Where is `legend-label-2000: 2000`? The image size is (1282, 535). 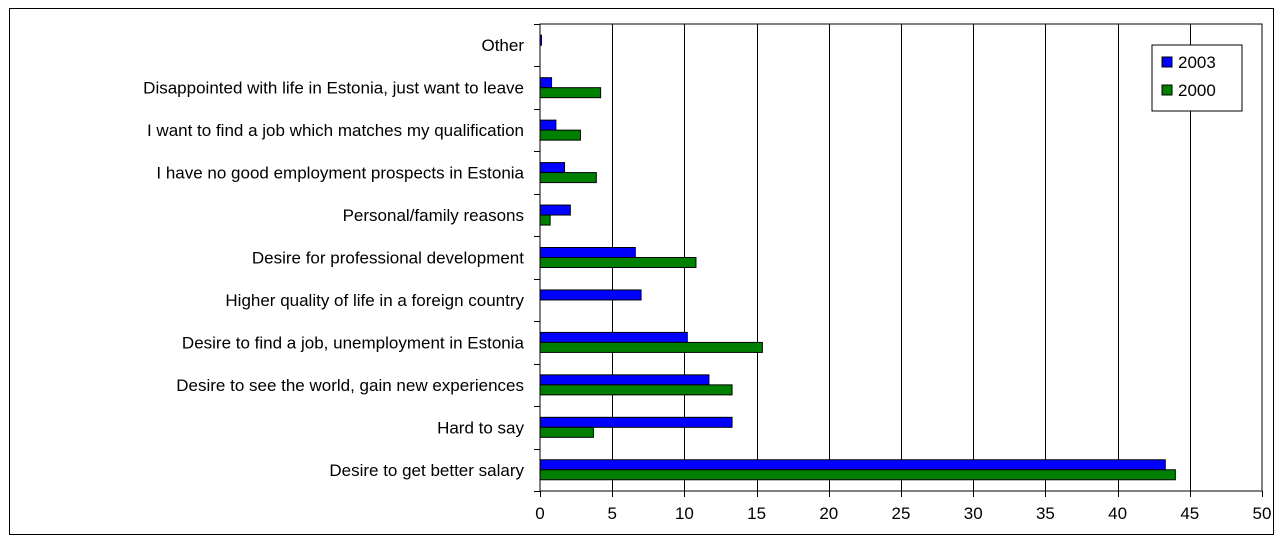 legend-label-2000: 2000 is located at coordinates (1197, 90).